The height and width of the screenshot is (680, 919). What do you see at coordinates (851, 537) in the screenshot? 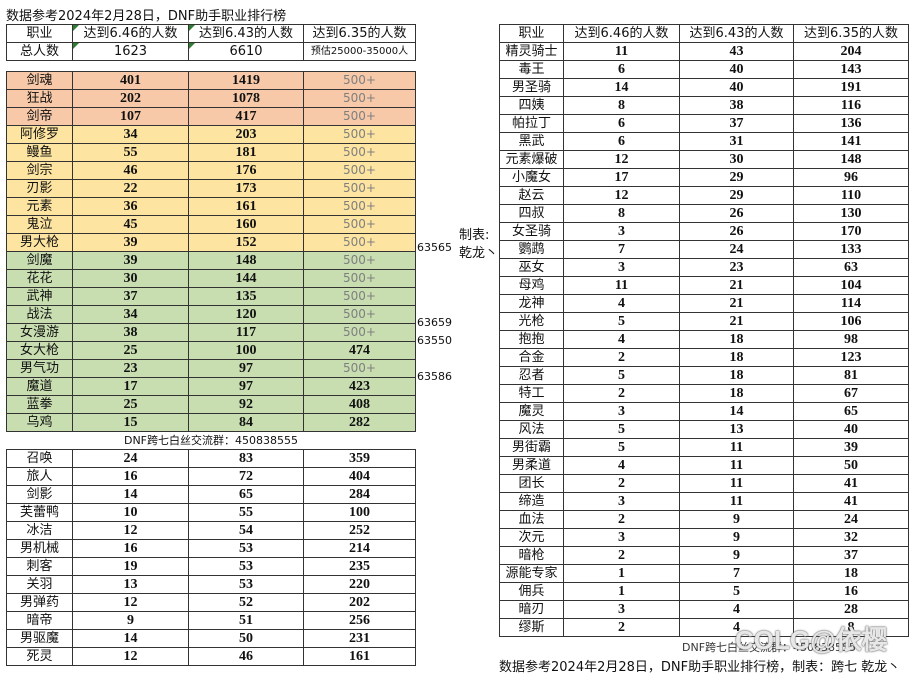
I see `count-635-cell: 32` at bounding box center [851, 537].